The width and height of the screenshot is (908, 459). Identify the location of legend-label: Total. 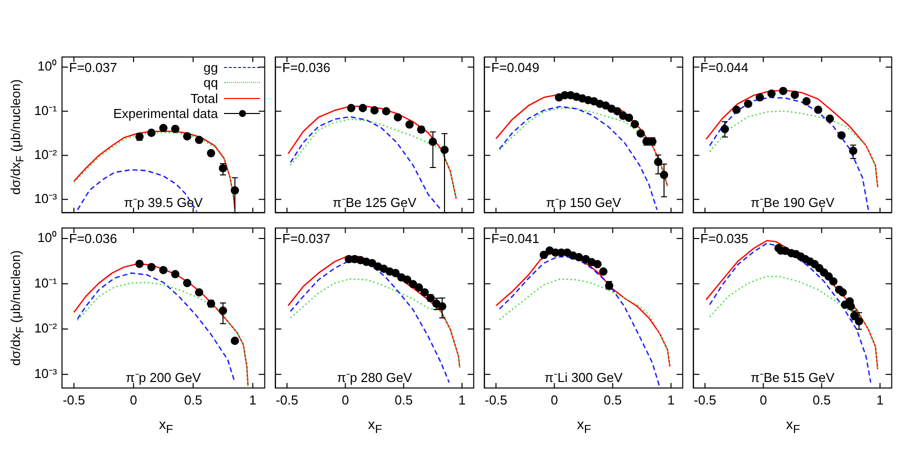
(204, 98).